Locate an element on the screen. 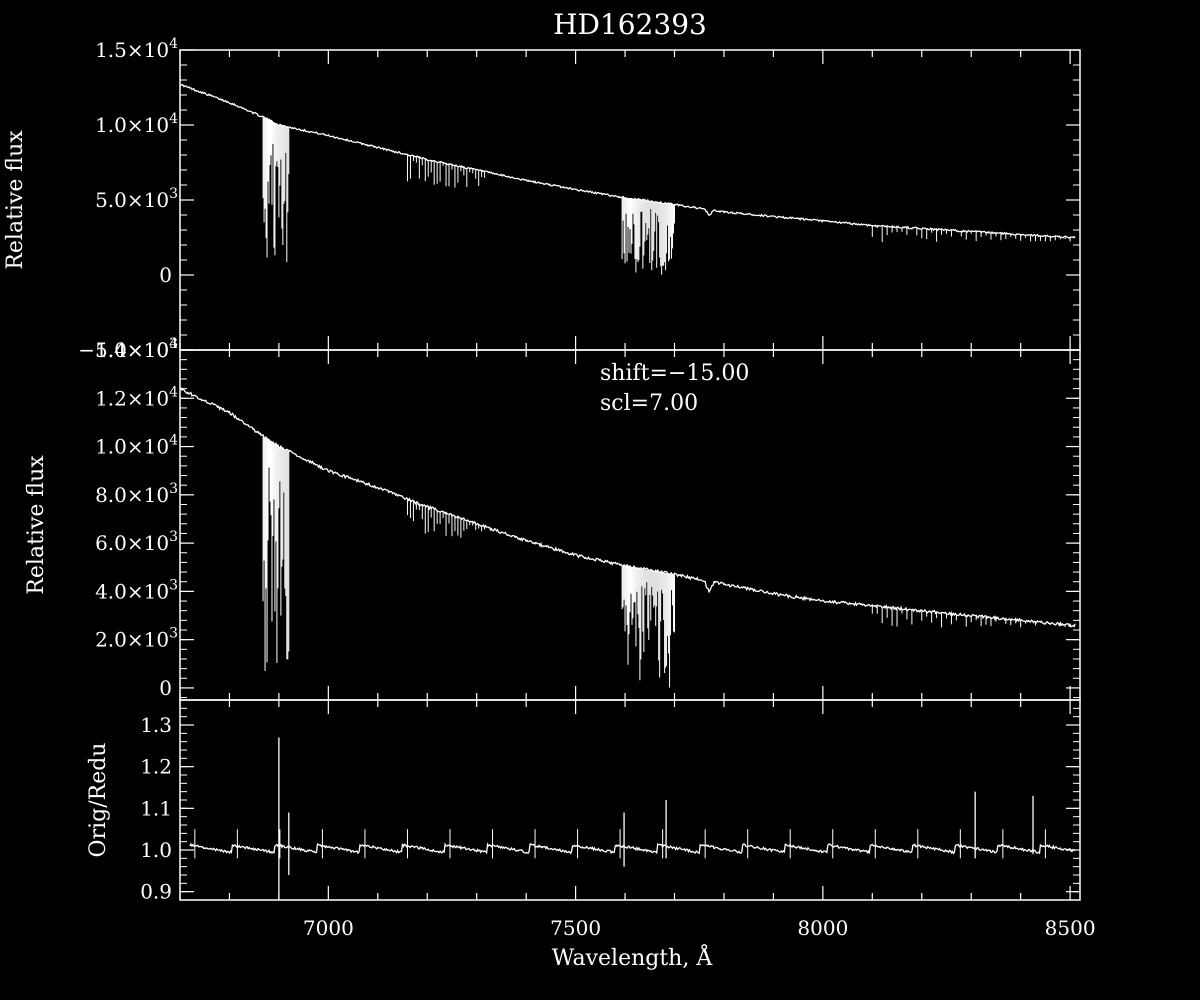 Image resolution: width=1200 pixels, height=1000 pixels. x-axis-label: Wavelength, Å is located at coordinates (633, 957).